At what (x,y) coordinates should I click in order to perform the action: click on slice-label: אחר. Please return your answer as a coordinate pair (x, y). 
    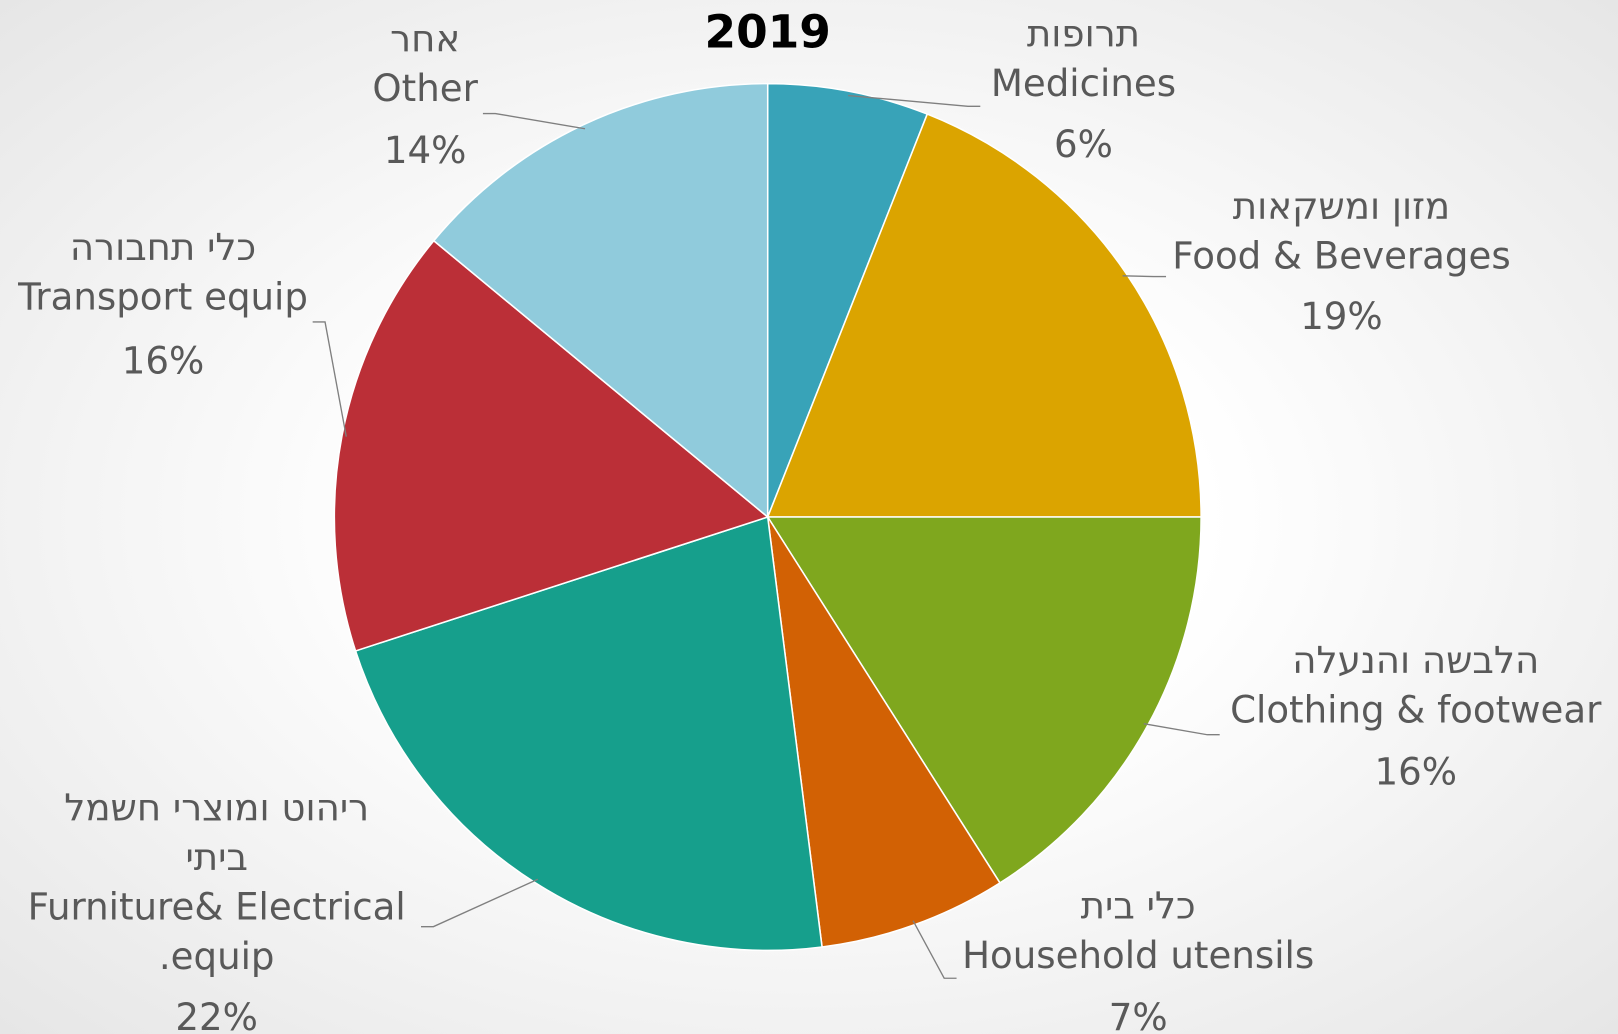
    Looking at the image, I should click on (425, 39).